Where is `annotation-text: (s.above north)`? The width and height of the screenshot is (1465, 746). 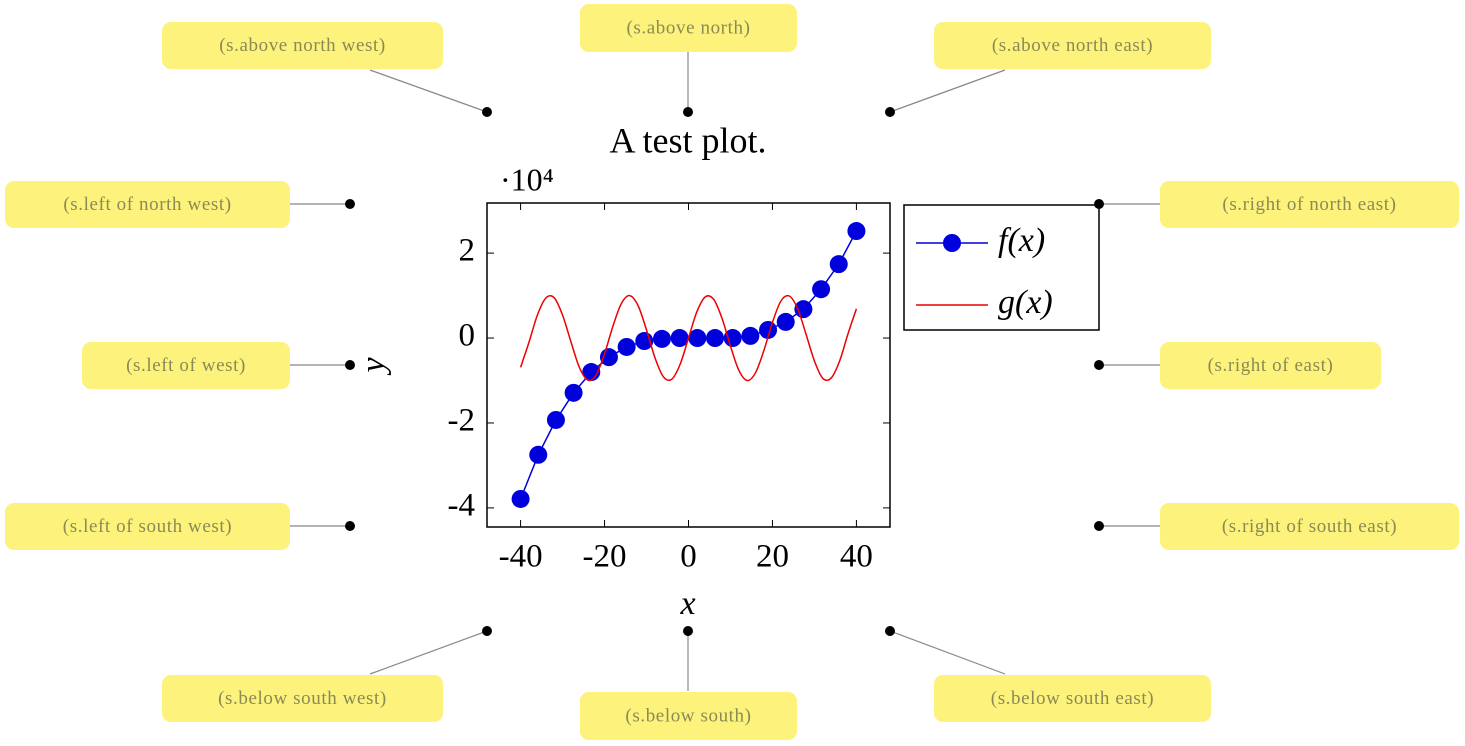 annotation-text: (s.above north) is located at coordinates (688, 27).